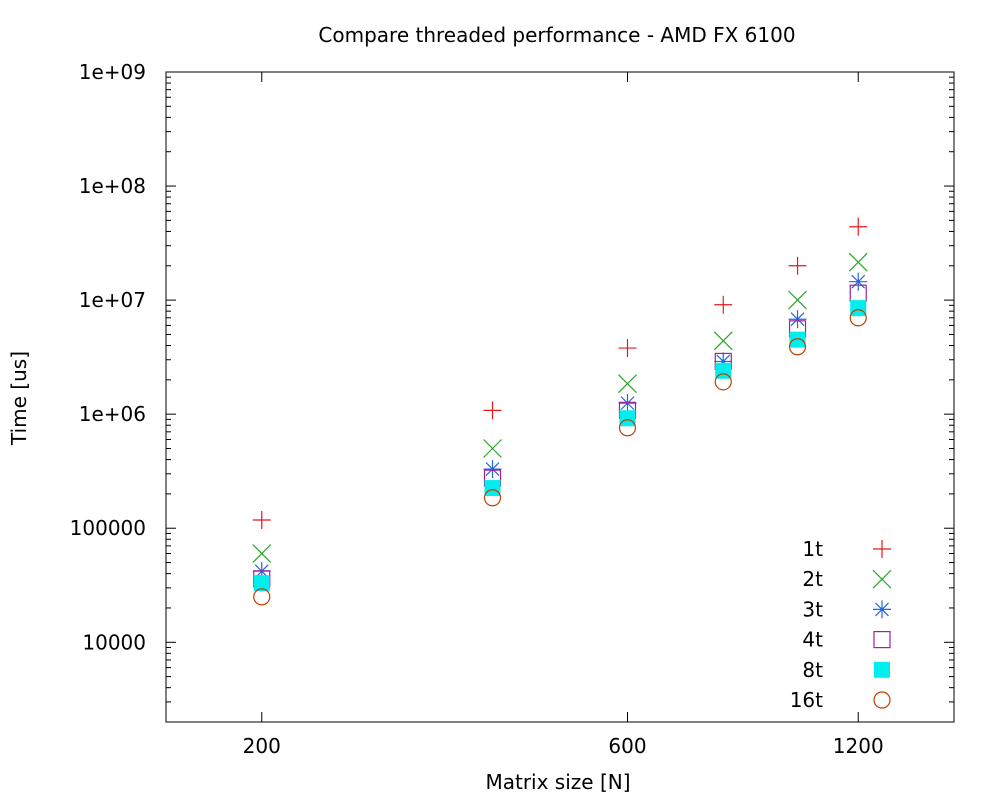 The width and height of the screenshot is (1000, 804). Describe the element at coordinates (557, 782) in the screenshot. I see `x-axis-label: Matrix size [N]` at that location.